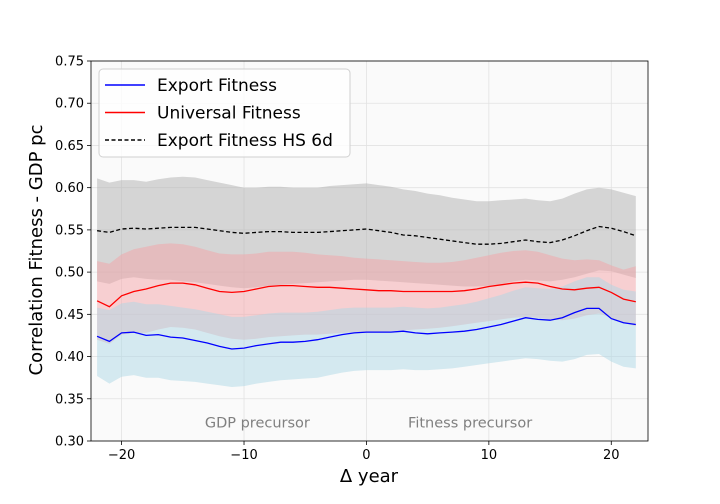 The width and height of the screenshot is (720, 504). What do you see at coordinates (245, 141) in the screenshot?
I see `legend-label: Export Fitness HS 6d` at bounding box center [245, 141].